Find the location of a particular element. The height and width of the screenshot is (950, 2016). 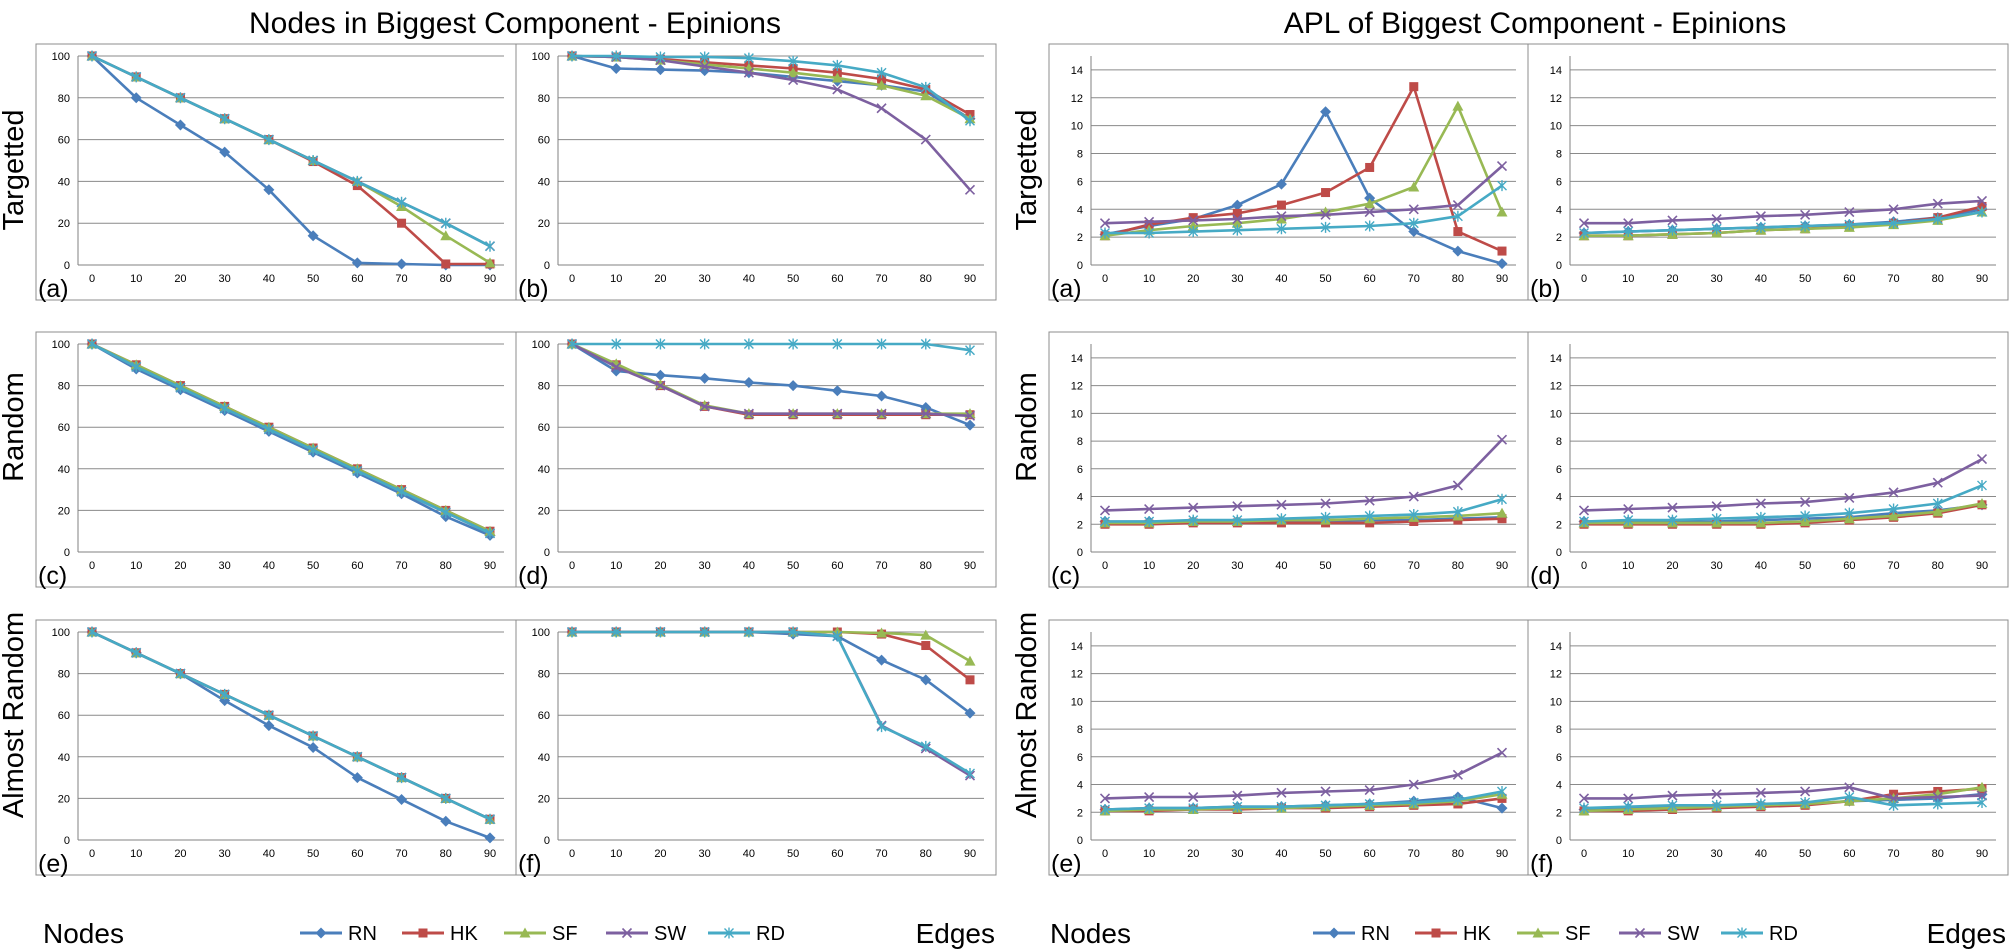

y-tick-label: 10 is located at coordinates (1077, 702).